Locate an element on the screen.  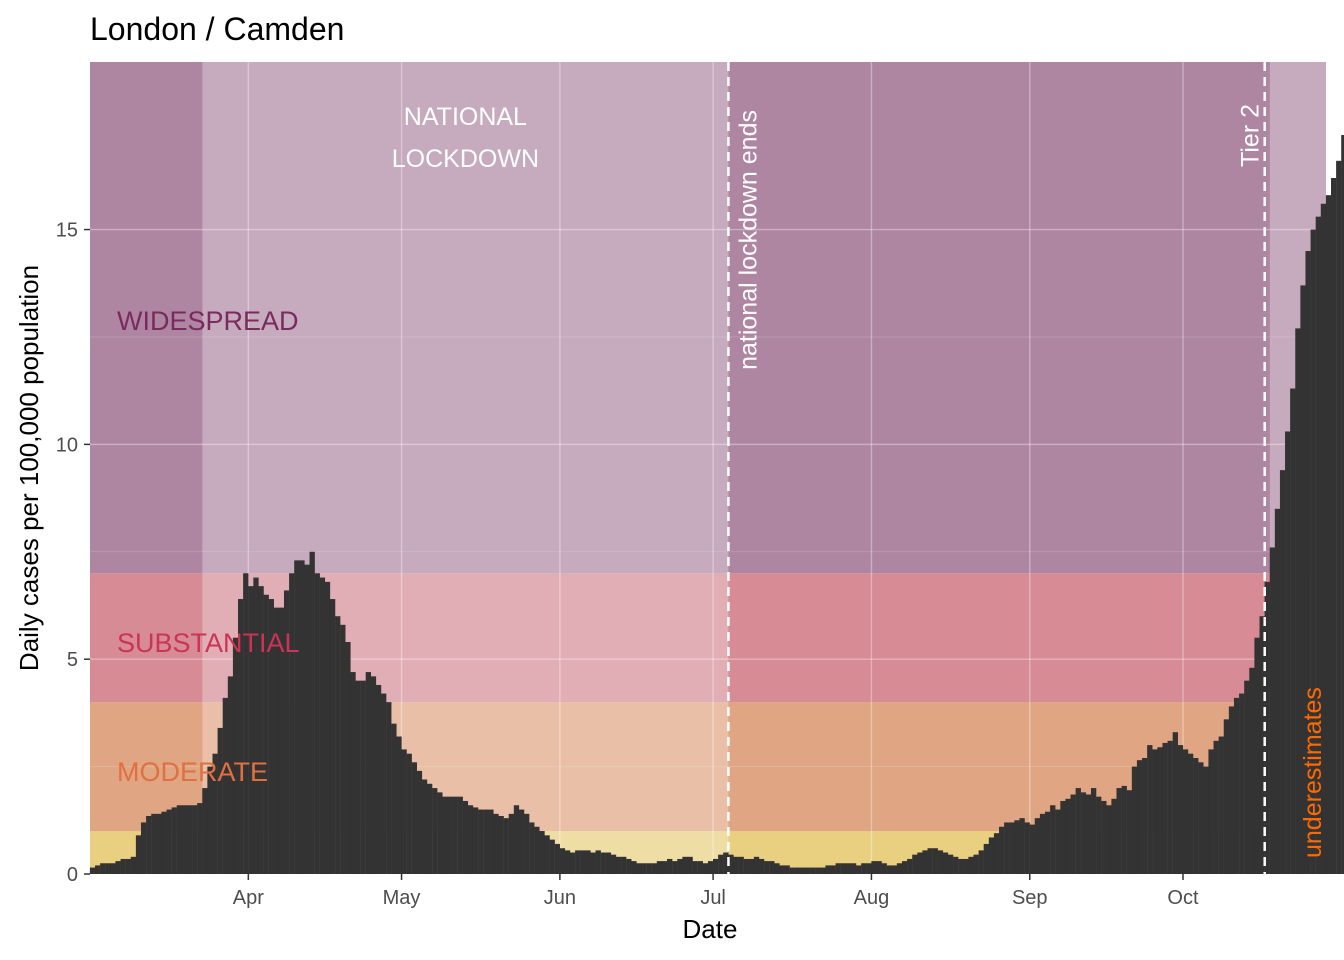
x-tick-label-3: Jul is located at coordinates (713, 898).